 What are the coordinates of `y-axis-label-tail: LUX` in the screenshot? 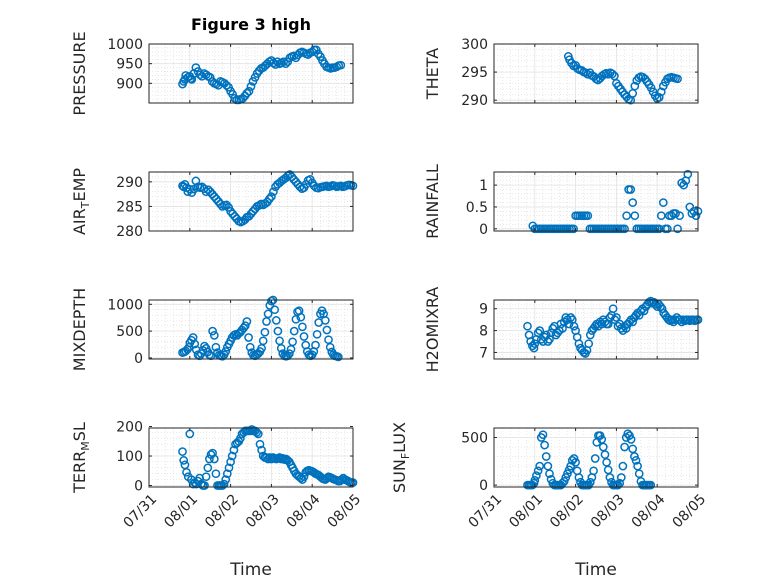 It's located at (399, 437).